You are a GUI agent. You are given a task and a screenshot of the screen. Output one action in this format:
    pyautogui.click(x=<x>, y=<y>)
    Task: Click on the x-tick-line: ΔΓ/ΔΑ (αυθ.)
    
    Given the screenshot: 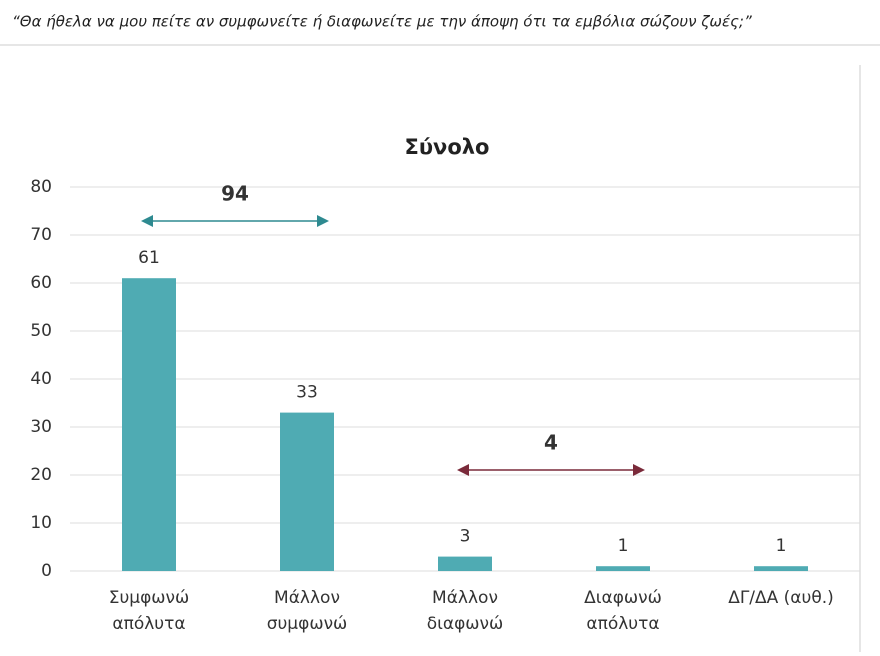 What is the action you would take?
    pyautogui.click(x=781, y=598)
    